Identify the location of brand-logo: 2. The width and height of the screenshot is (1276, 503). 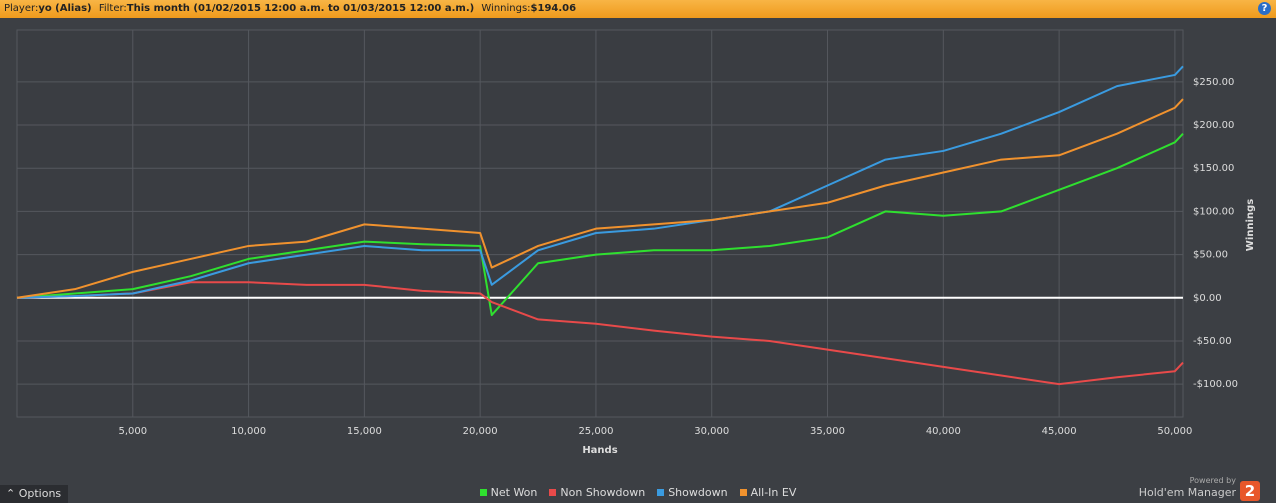
(1250, 491).